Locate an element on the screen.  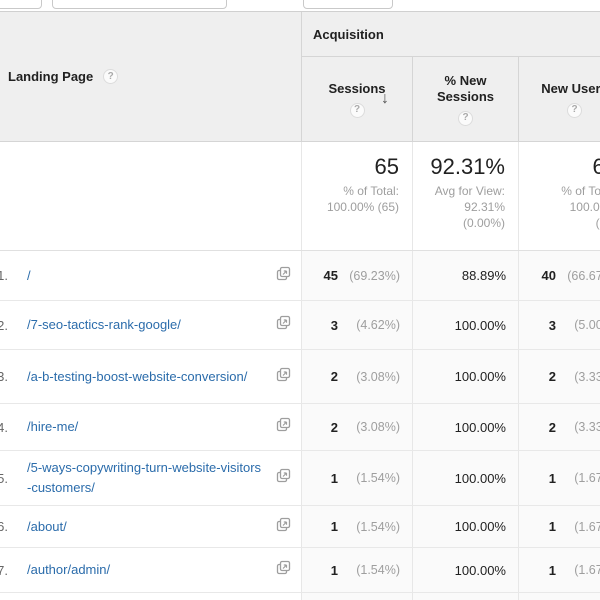
sessions-value: 2 is located at coordinates (334, 427).